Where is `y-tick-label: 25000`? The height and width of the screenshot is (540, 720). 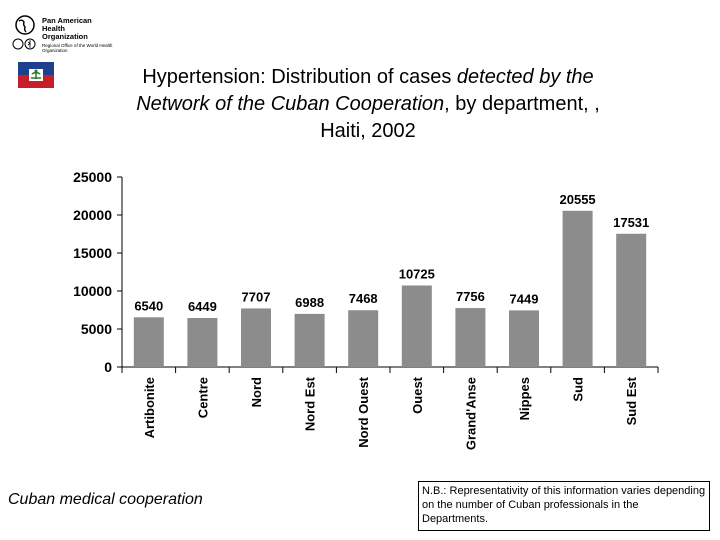
y-tick-label: 25000 is located at coordinates (92, 177).